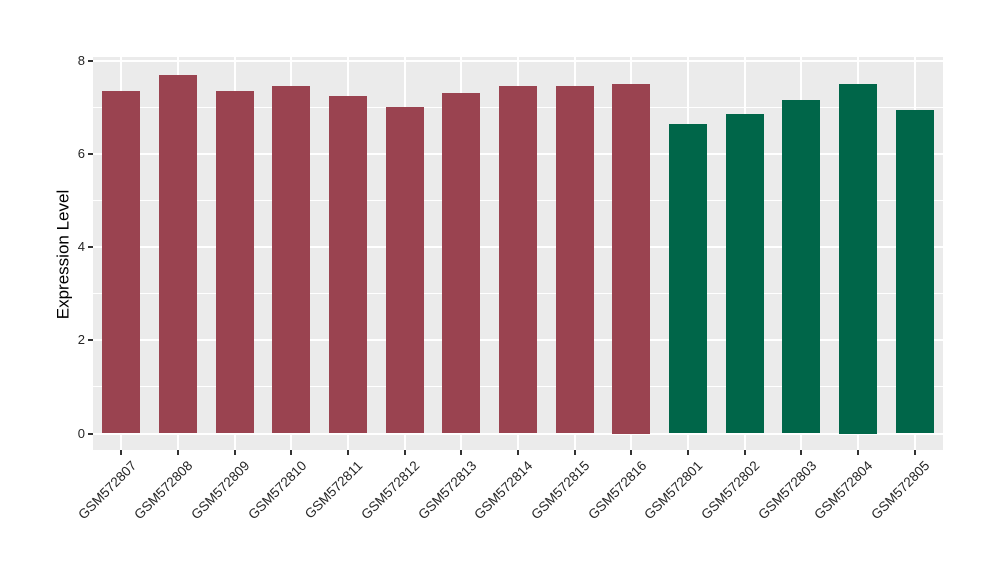  I want to click on x-tick-mark-GSM572816, so click(631, 452).